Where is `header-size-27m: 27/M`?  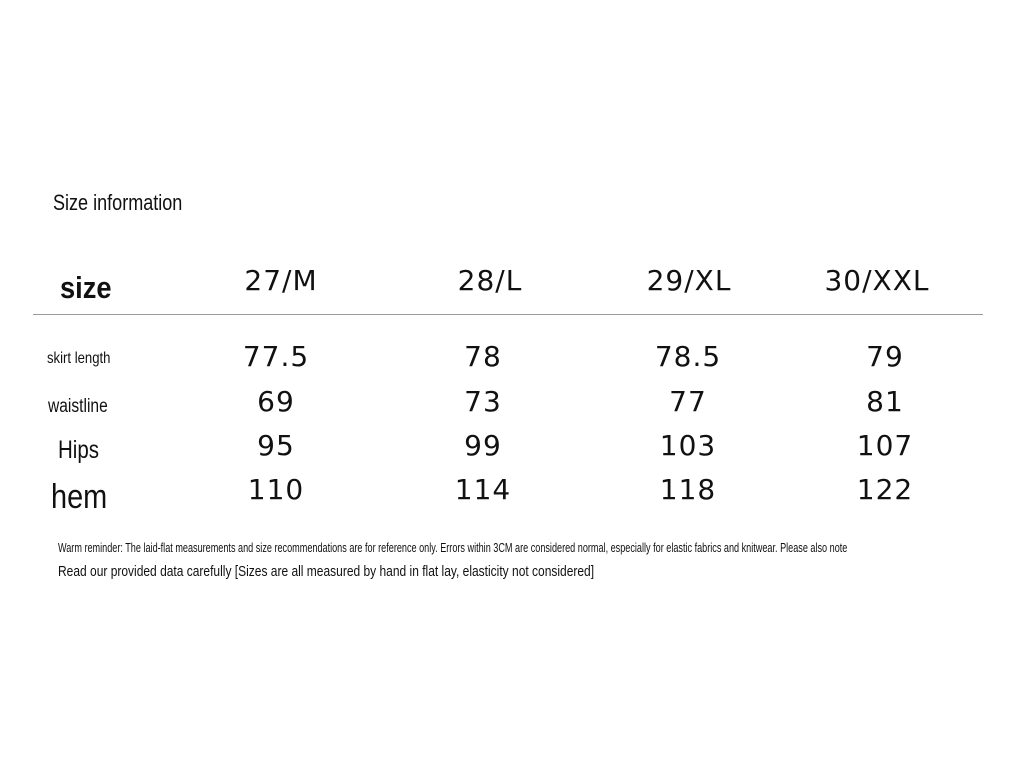
header-size-27m: 27/M is located at coordinates (281, 280).